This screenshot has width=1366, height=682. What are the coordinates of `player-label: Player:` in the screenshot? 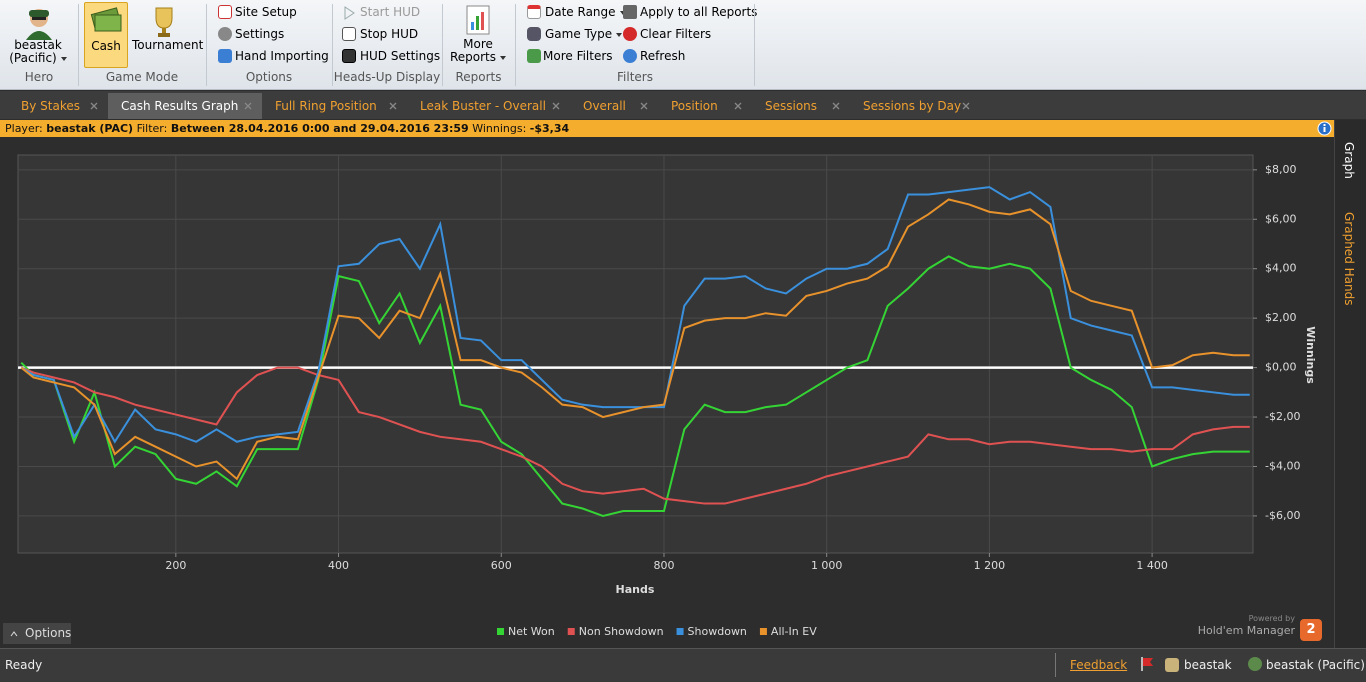 It's located at (24, 128).